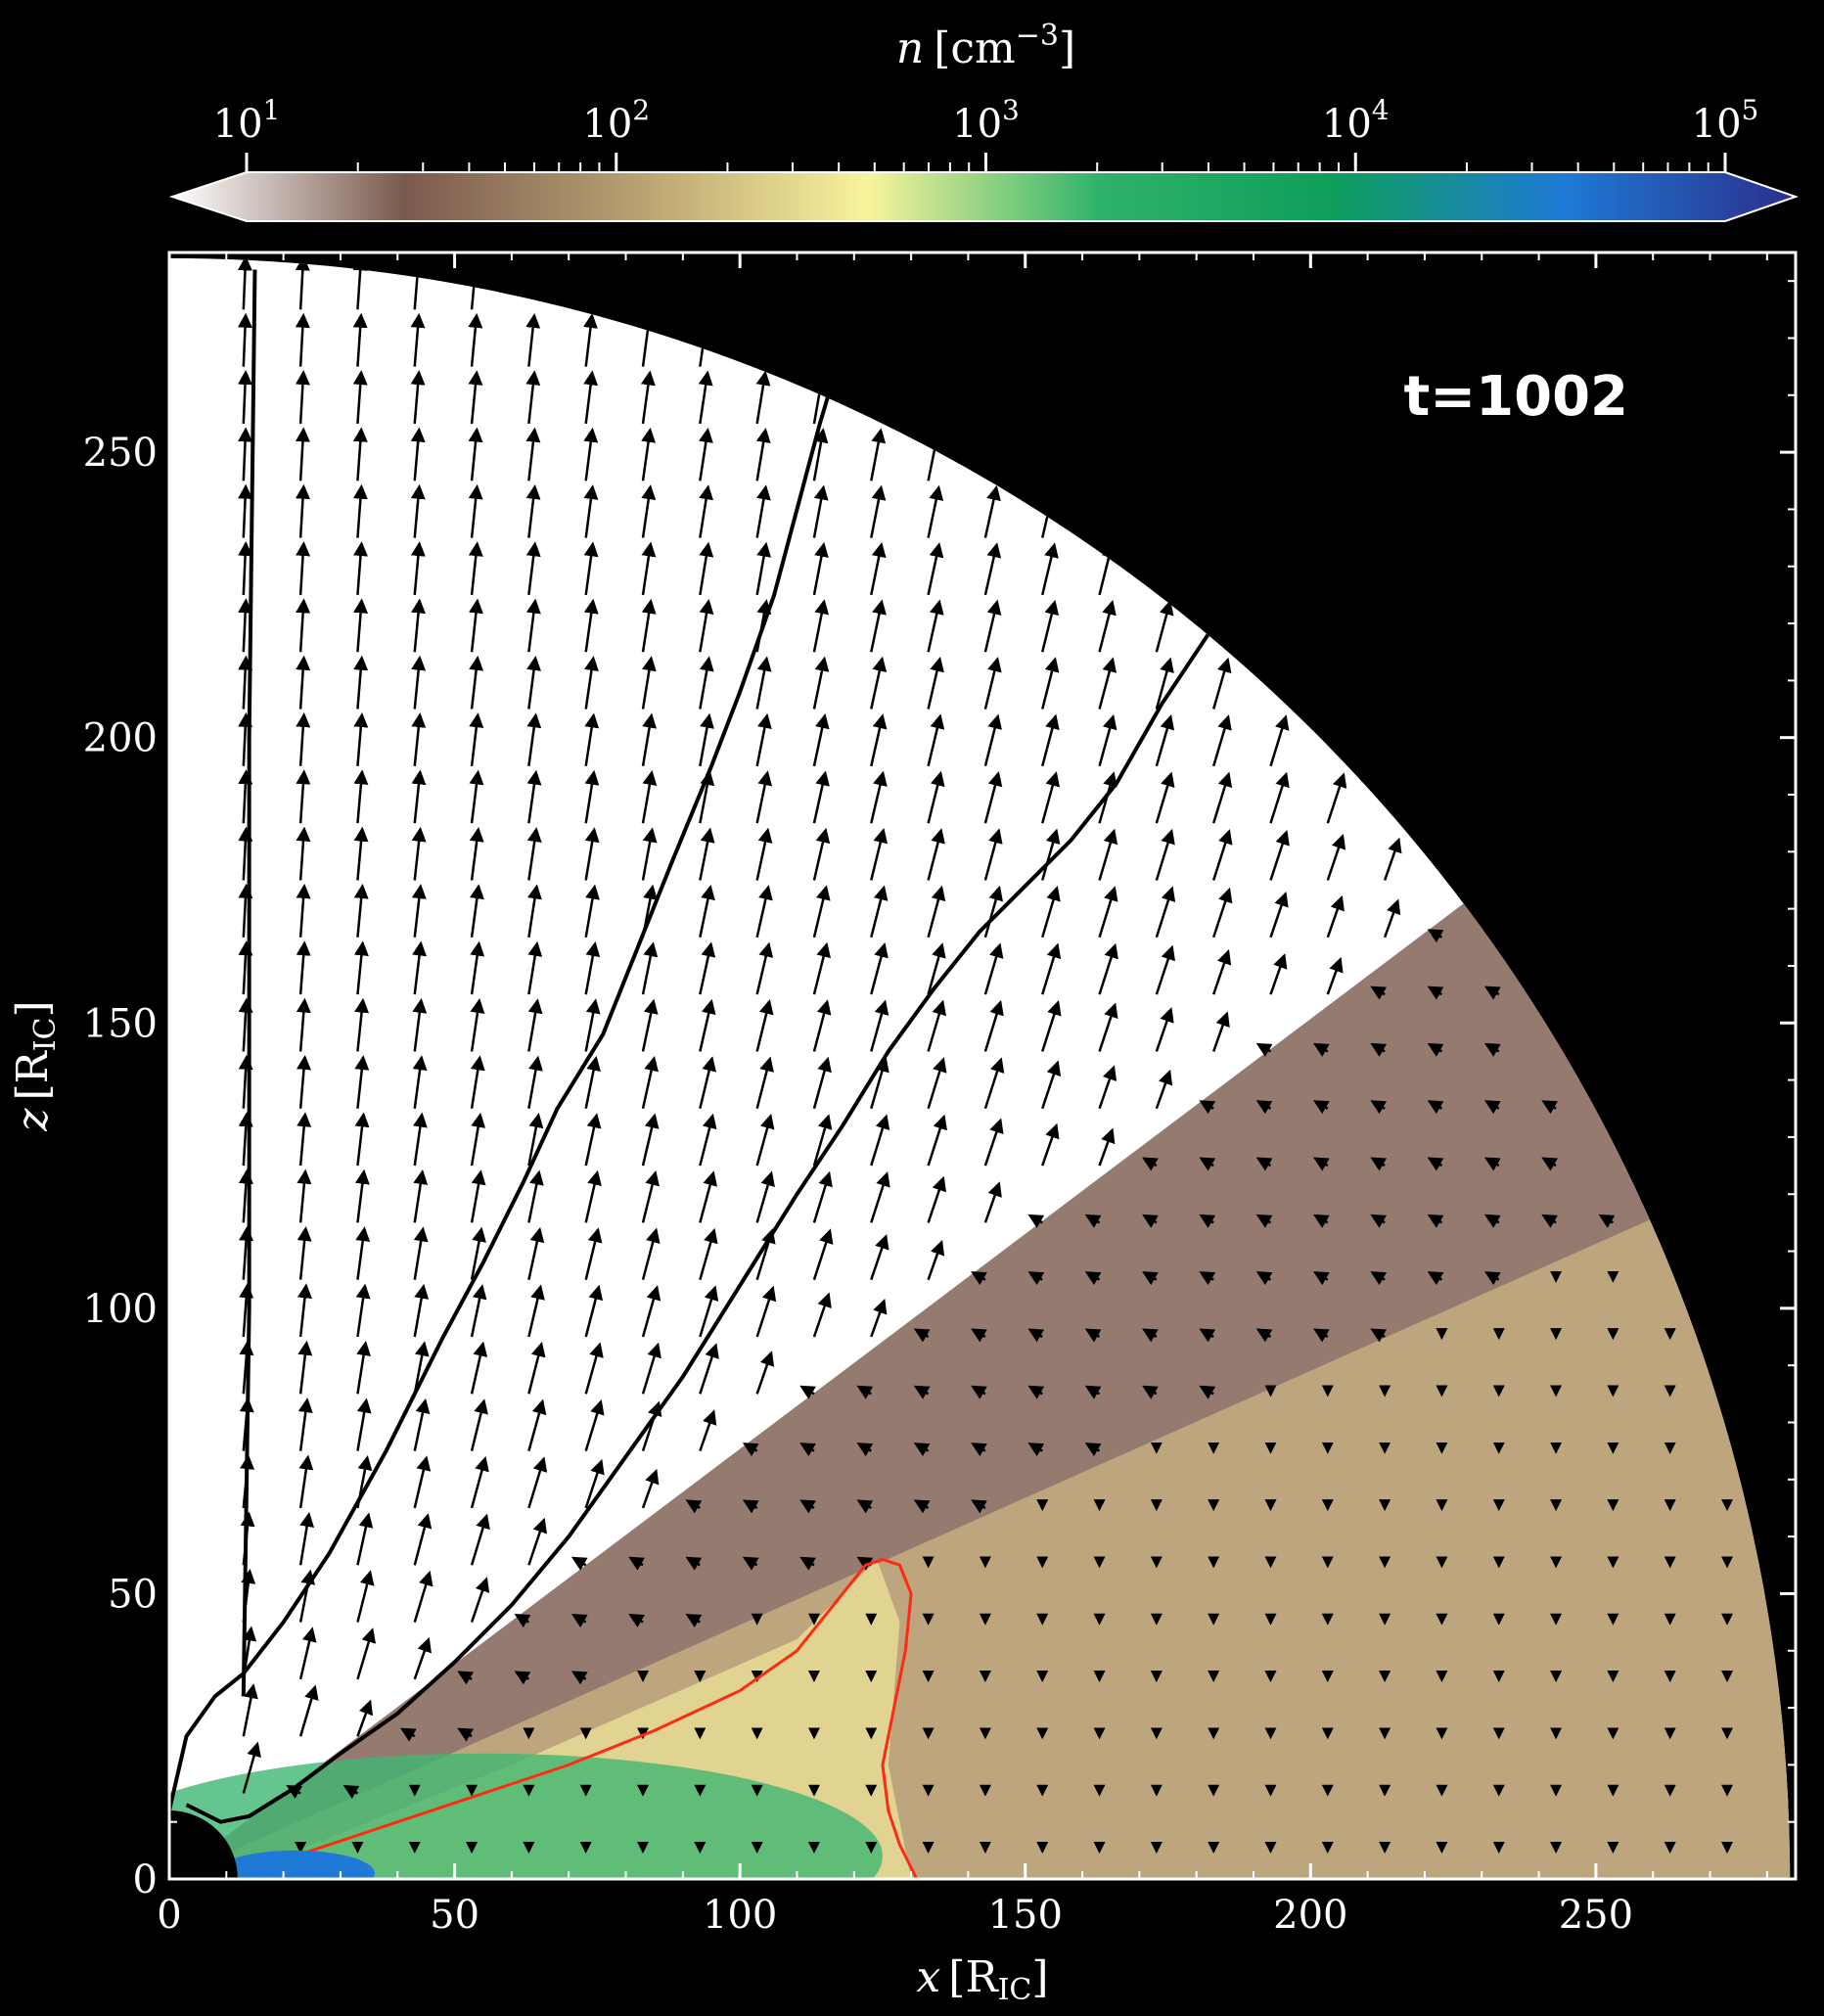  What do you see at coordinates (294, 1865) in the screenshot?
I see `peak-density-spot` at bounding box center [294, 1865].